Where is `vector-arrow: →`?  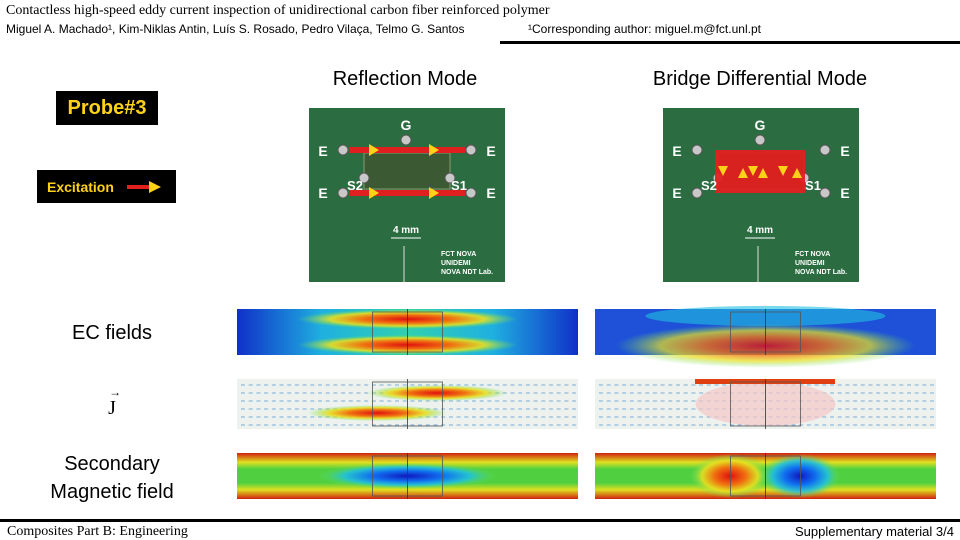
vector-arrow: → is located at coordinates (115, 392).